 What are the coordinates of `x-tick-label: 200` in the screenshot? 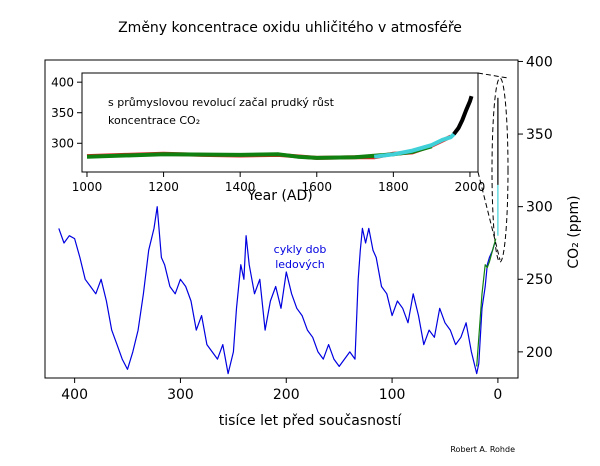 It's located at (286, 395).